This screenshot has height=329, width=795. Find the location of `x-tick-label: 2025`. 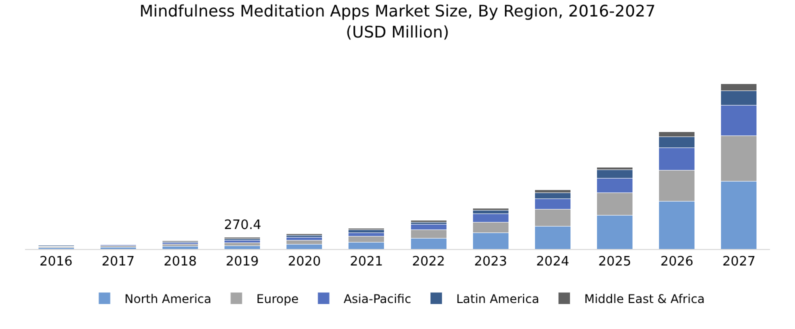

x-tick-label: 2025 is located at coordinates (615, 262).